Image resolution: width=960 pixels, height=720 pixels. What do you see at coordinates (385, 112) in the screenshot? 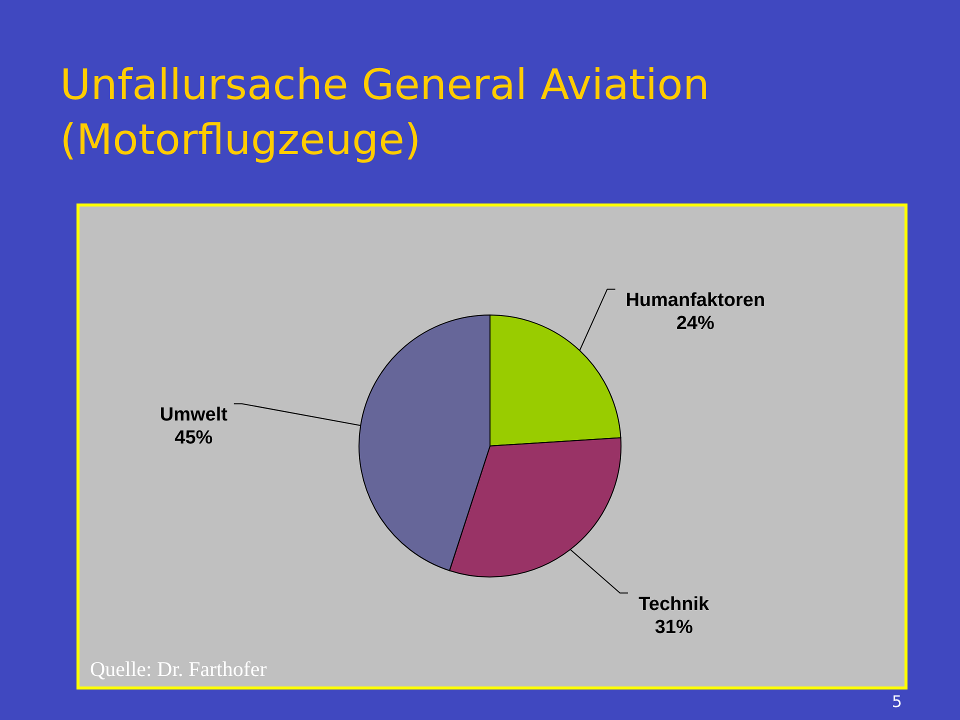
I see `chart-title: Unfallursache General Aviation (Motorflugzeuge)` at bounding box center [385, 112].